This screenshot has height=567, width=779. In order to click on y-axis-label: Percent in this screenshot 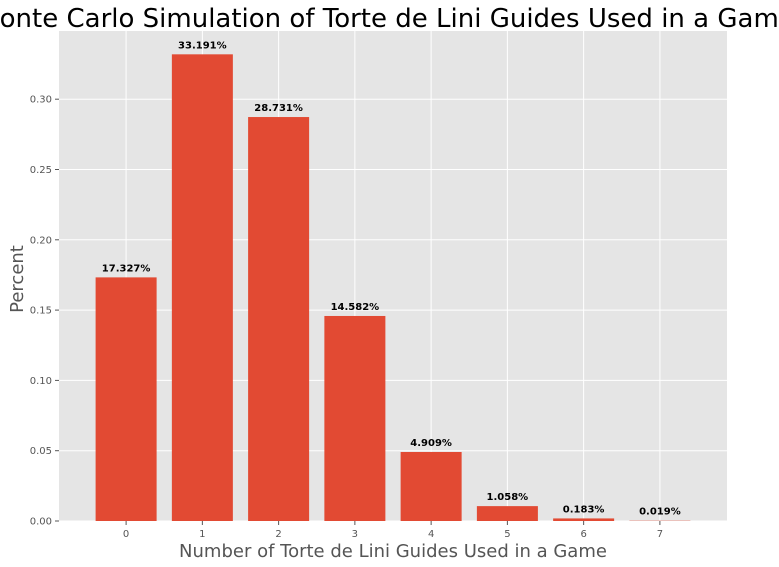, I will do `click(17, 279)`.